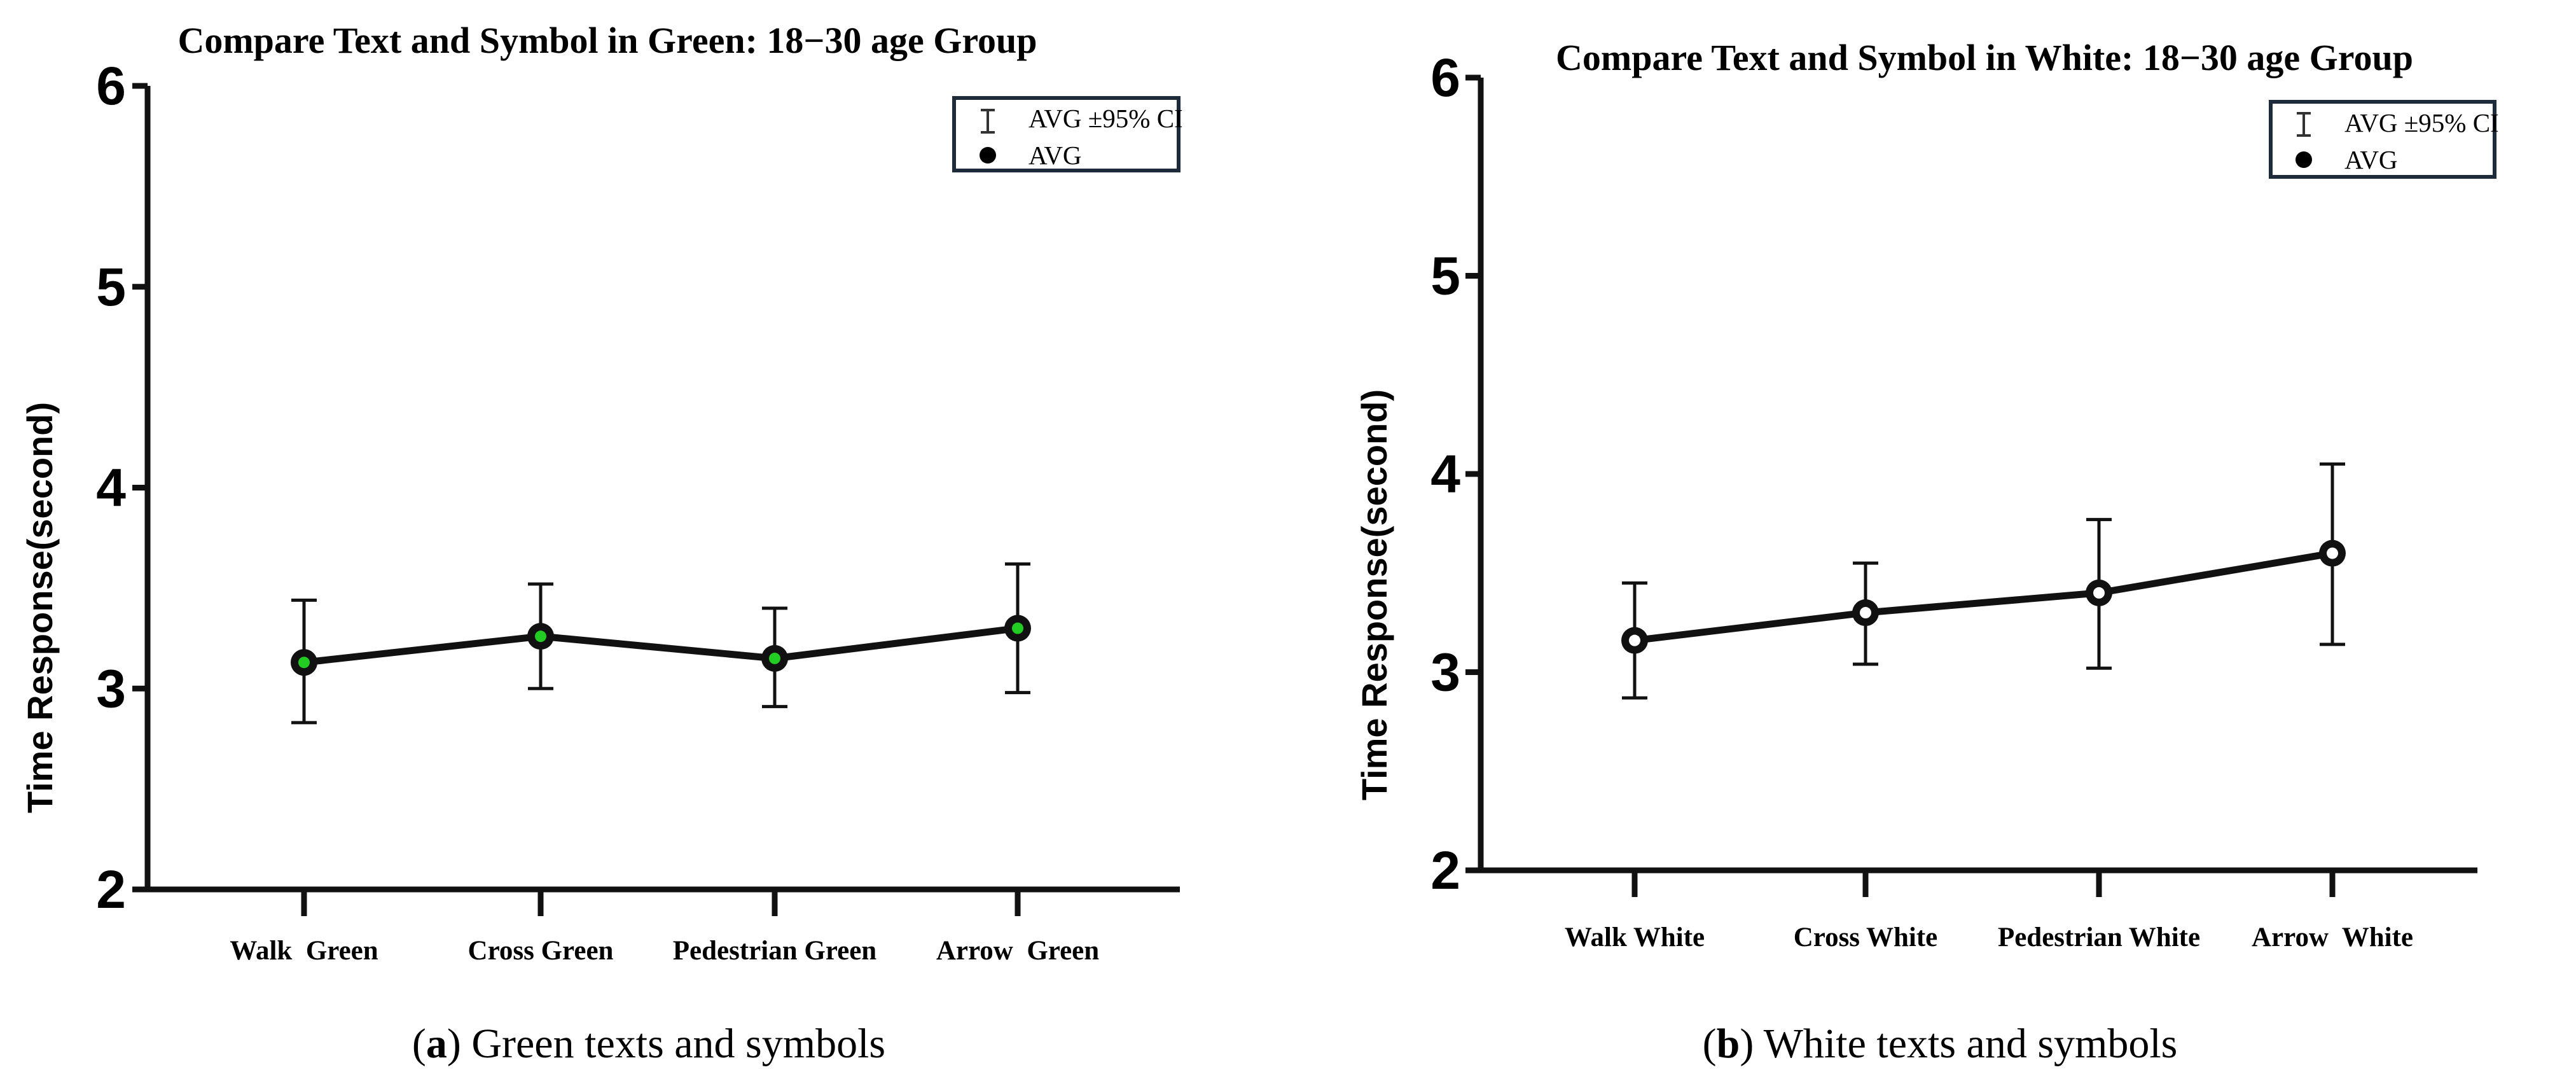 Image resolution: width=2576 pixels, height=1086 pixels. I want to click on caption-text: Green texts and symbols, so click(678, 1043).